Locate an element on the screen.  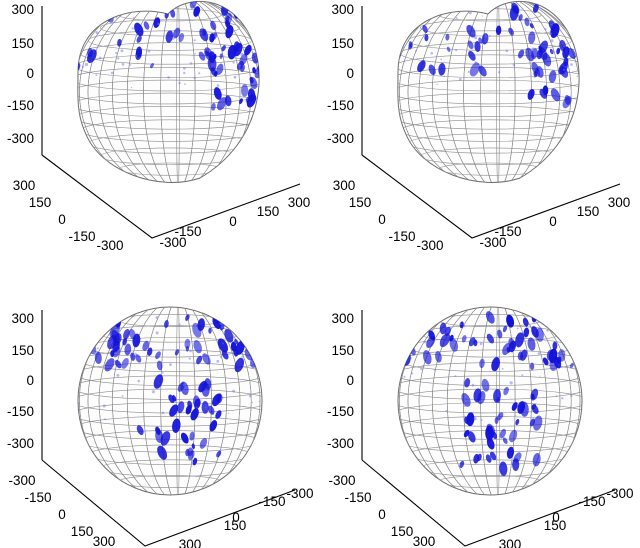
x-tick-label: 150 is located at coordinates (402, 531).